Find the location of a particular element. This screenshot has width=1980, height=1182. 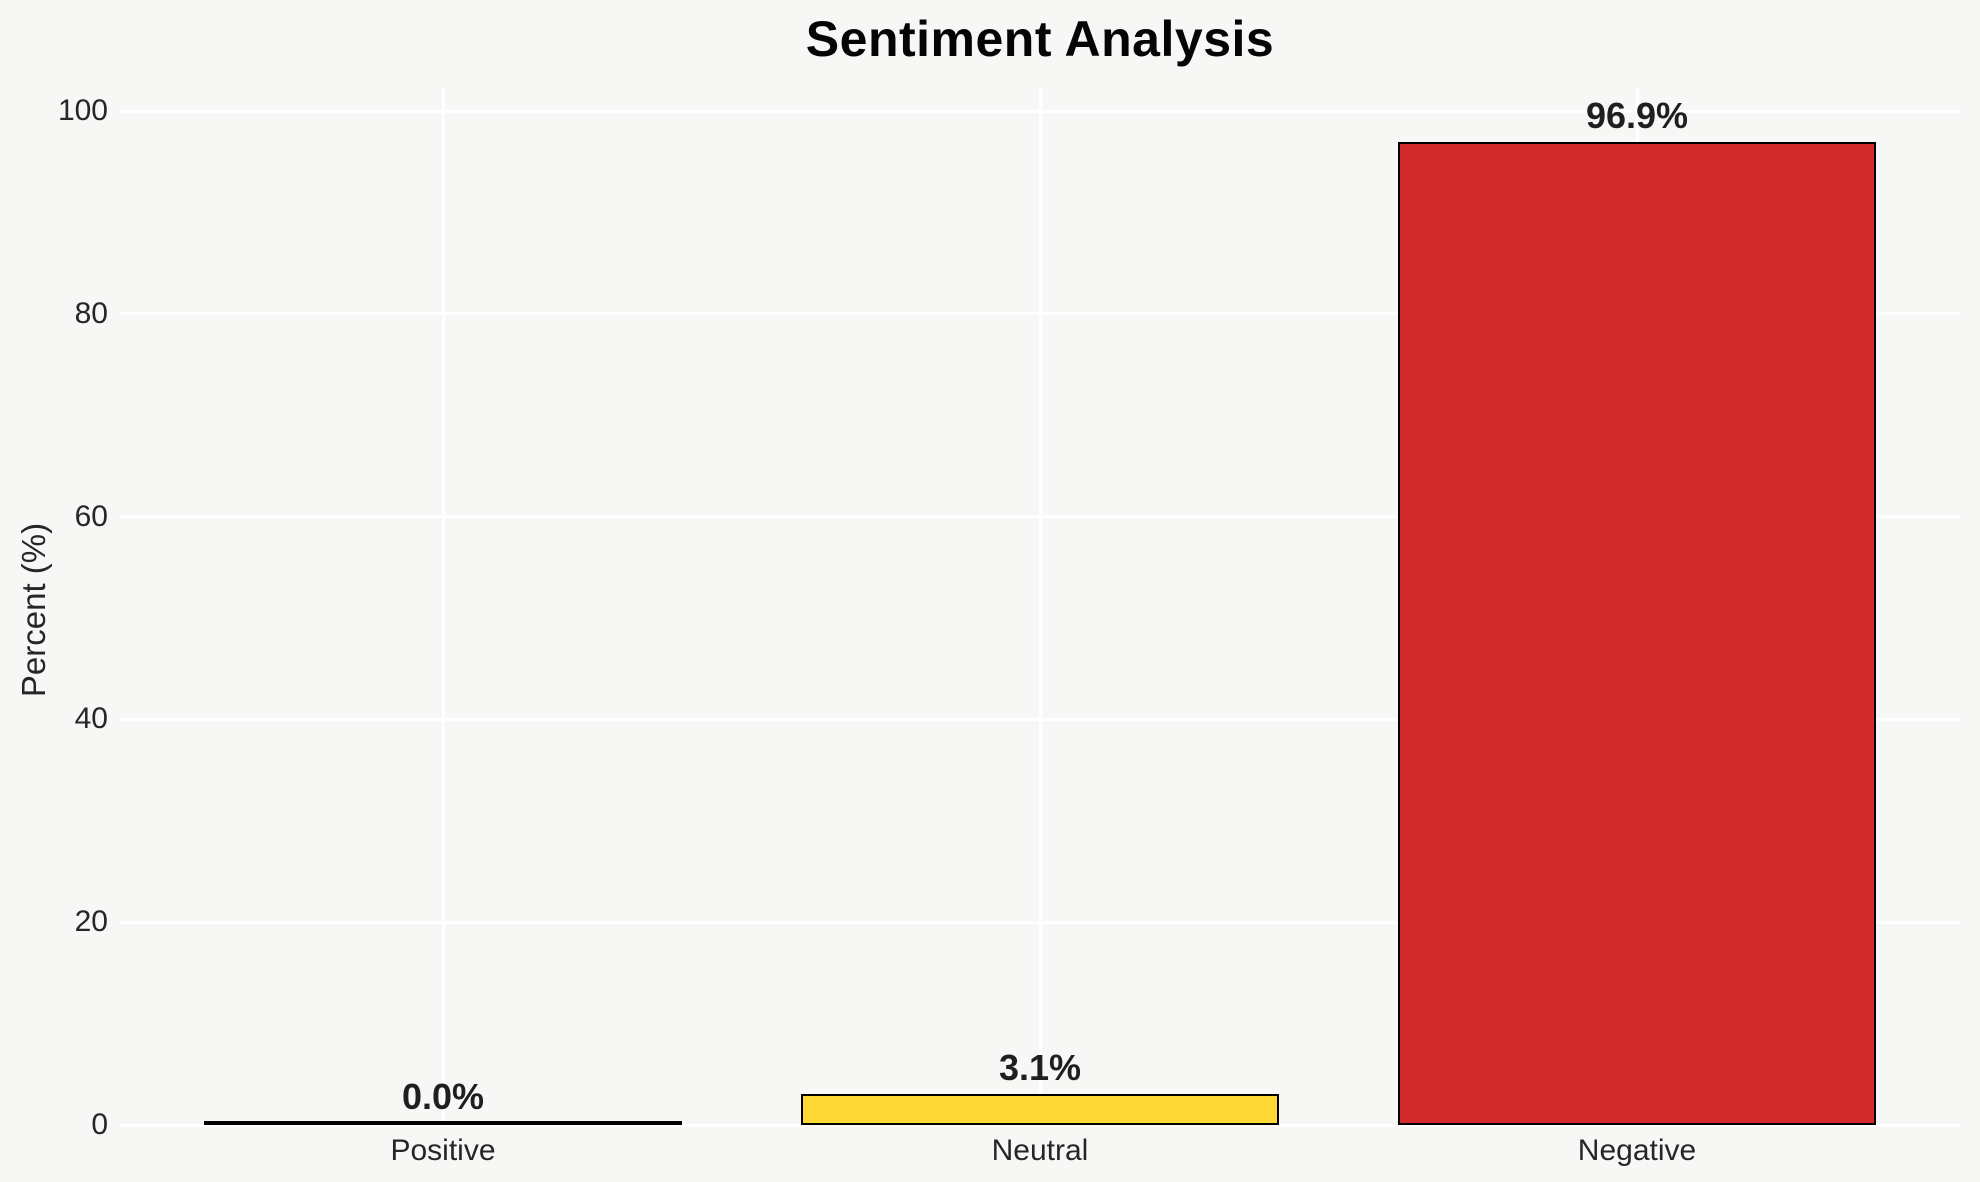

chart-title: Sentiment Analysis is located at coordinates (1040, 39).